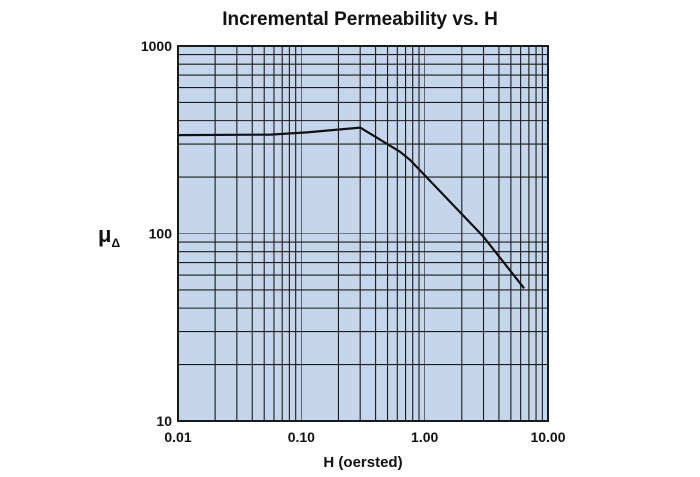  What do you see at coordinates (301, 437) in the screenshot?
I see `x-tick-label: 0.10` at bounding box center [301, 437].